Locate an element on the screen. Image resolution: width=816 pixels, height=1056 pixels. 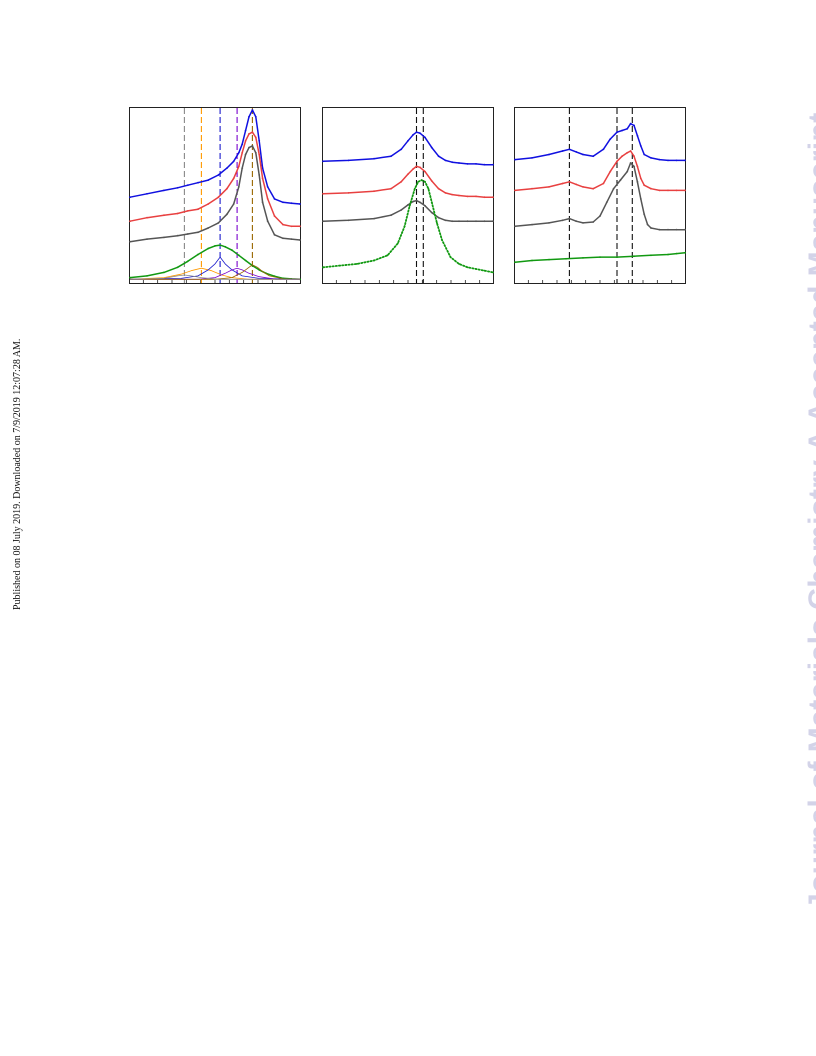
chart-left-svg is located at coordinates (215, 195).